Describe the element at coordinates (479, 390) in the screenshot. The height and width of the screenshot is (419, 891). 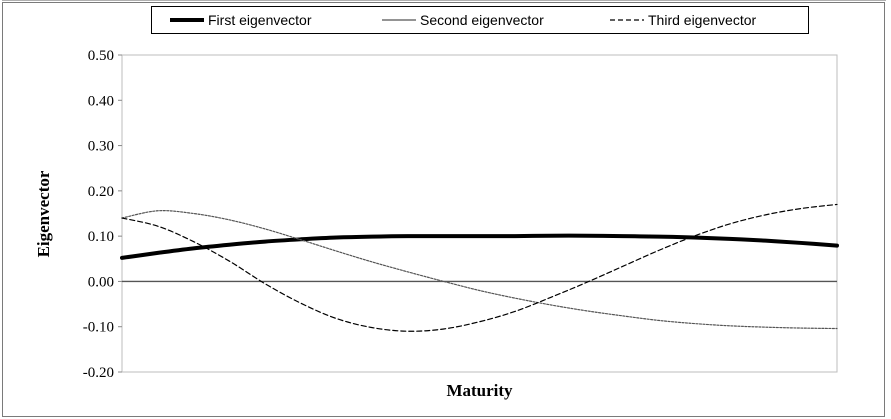
I see `x-axis-title: Maturity` at that location.